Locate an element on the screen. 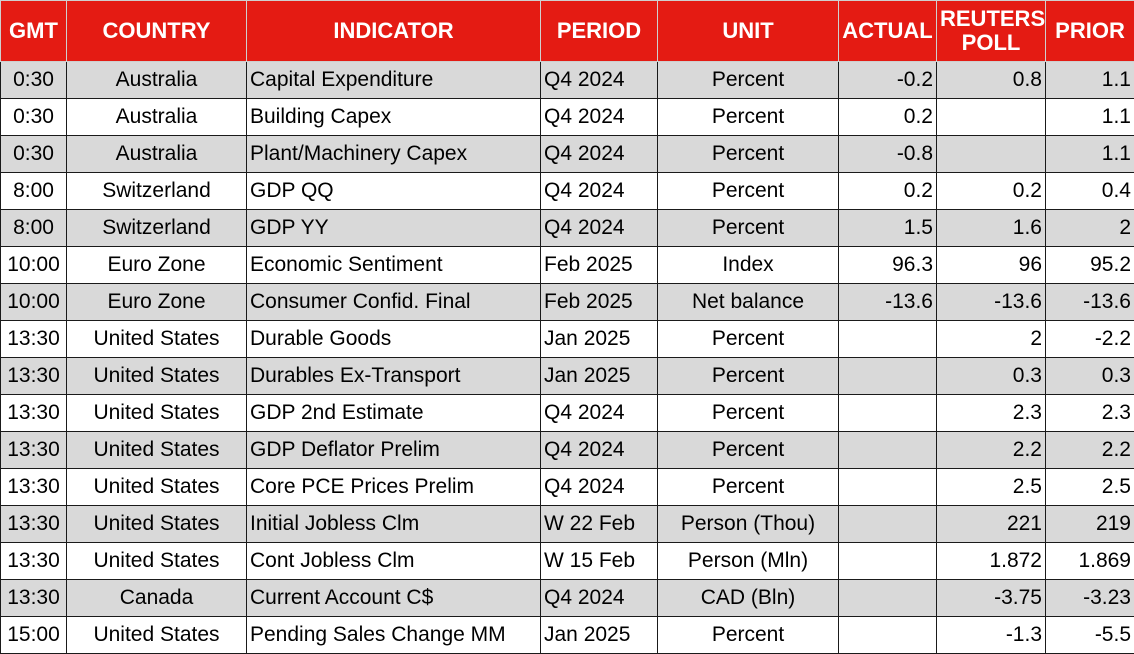  header-poll-line1: REUTERS is located at coordinates (993, 18).